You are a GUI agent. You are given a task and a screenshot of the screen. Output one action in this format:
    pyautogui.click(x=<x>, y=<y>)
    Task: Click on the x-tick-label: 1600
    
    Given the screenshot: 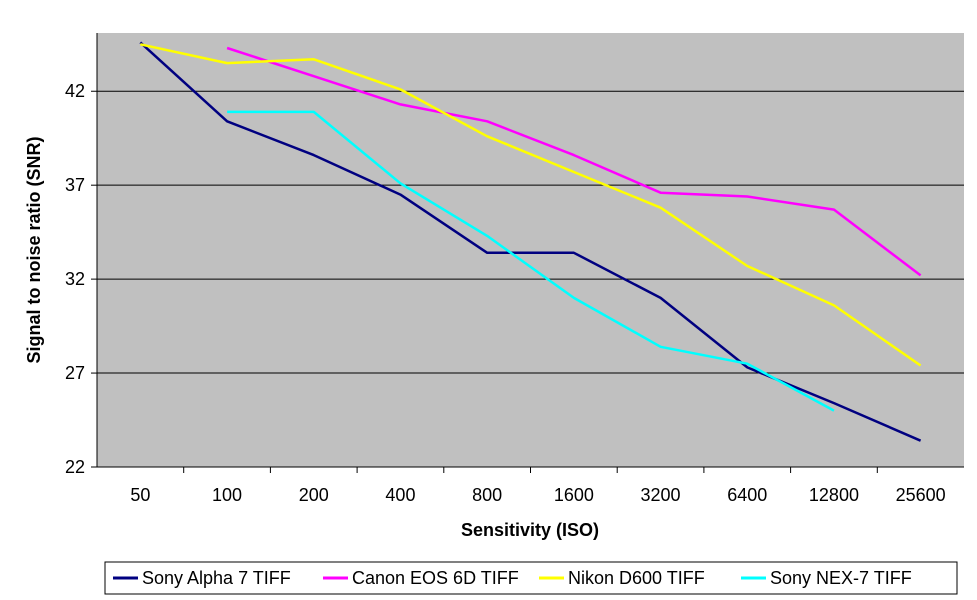 What is the action you would take?
    pyautogui.click(x=574, y=495)
    